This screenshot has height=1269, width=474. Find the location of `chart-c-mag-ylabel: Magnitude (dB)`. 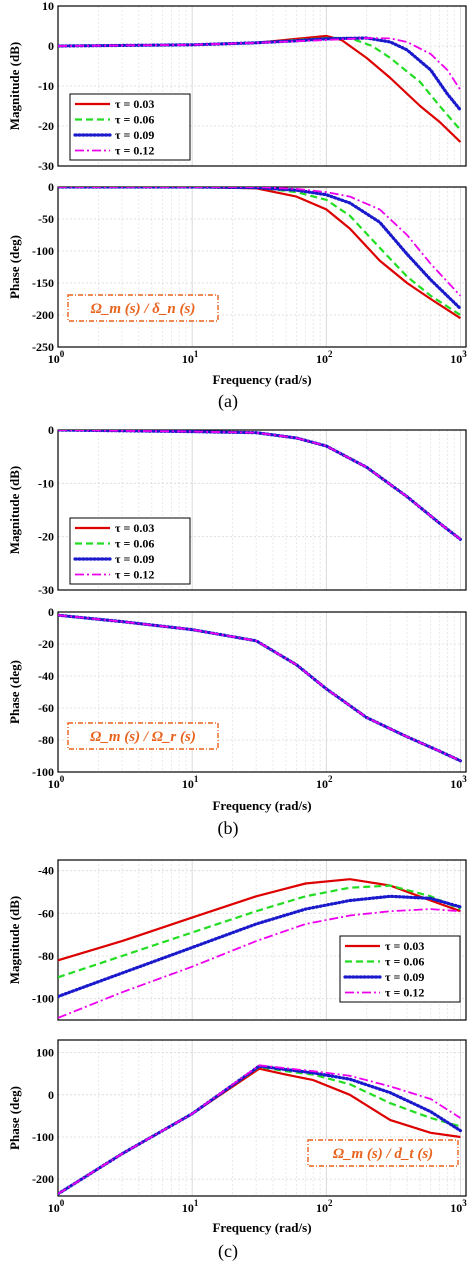

chart-c-mag-ylabel: Magnitude (dB) is located at coordinates (14, 940).